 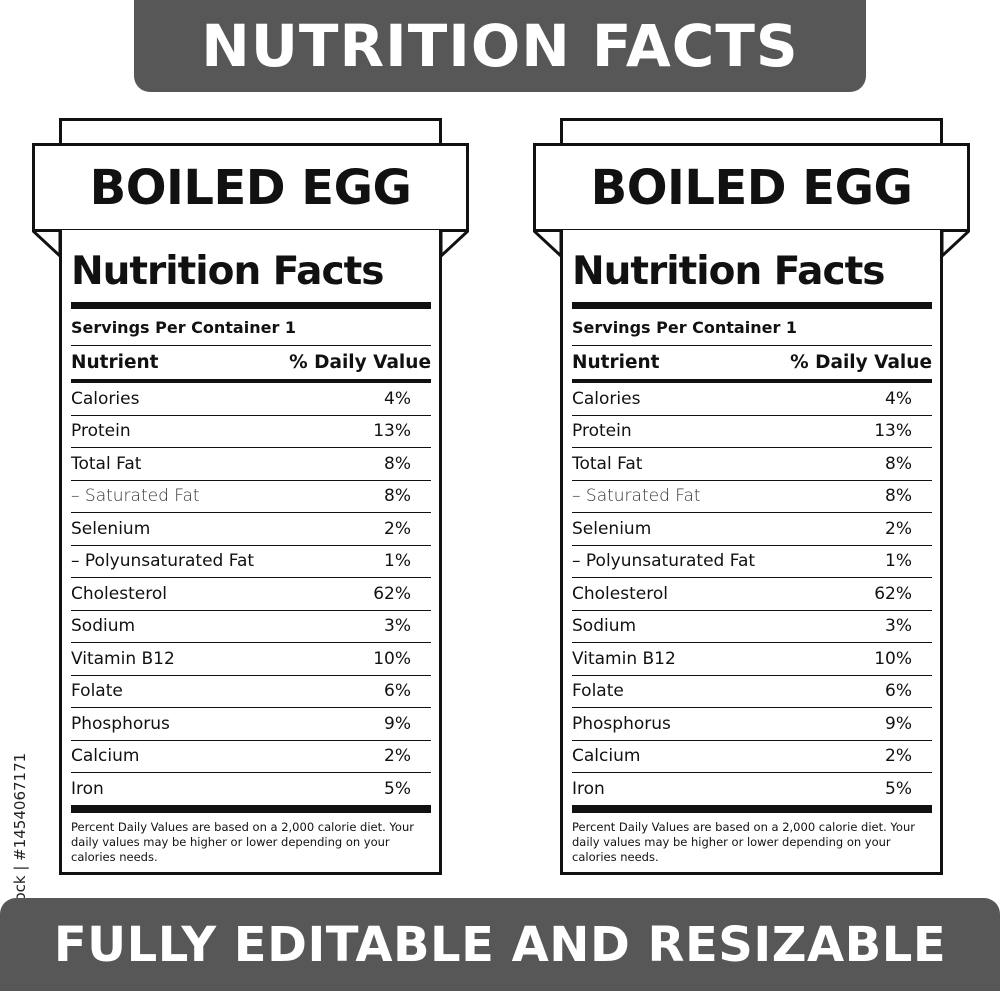 I want to click on nutrient-row: – Polyunsaturated Fat 1%, so click(x=752, y=562).